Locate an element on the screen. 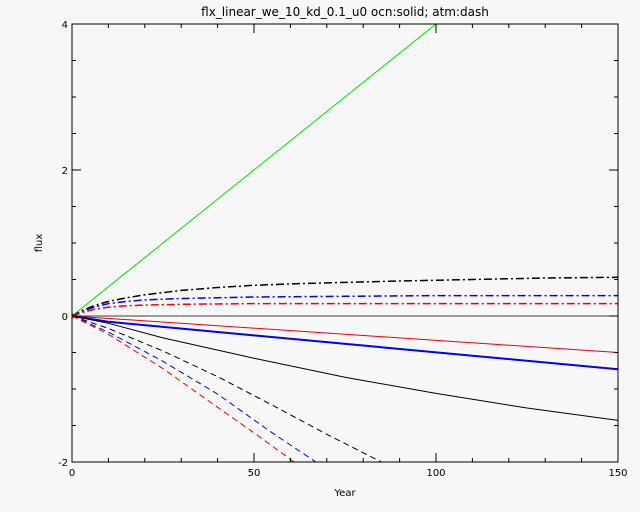 Image resolution: width=640 pixels, height=512 pixels. y-tick-label: 4 is located at coordinates (65, 25).